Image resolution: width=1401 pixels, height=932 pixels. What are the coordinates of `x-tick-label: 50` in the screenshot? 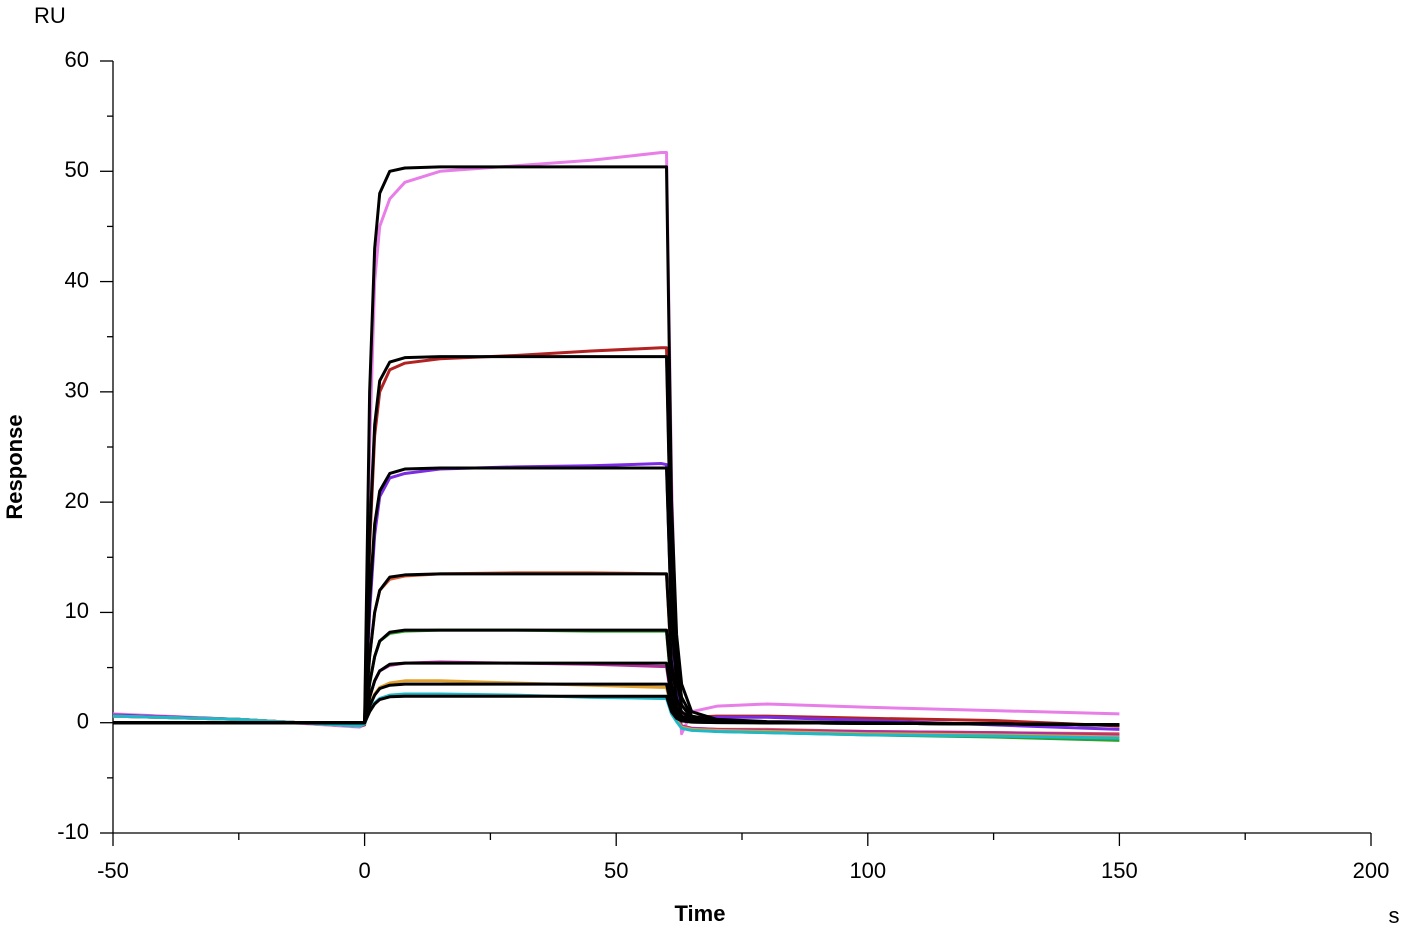 It's located at (616, 870).